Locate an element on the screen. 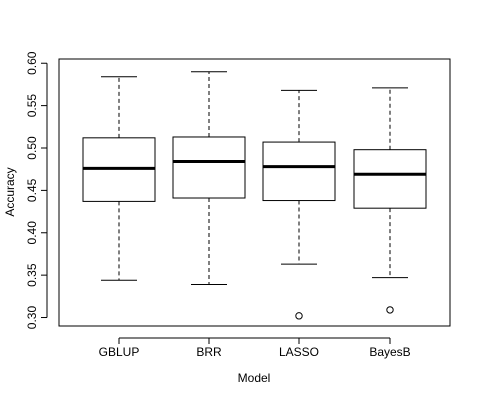 The image size is (480, 400). box-gblup is located at coordinates (119, 178).